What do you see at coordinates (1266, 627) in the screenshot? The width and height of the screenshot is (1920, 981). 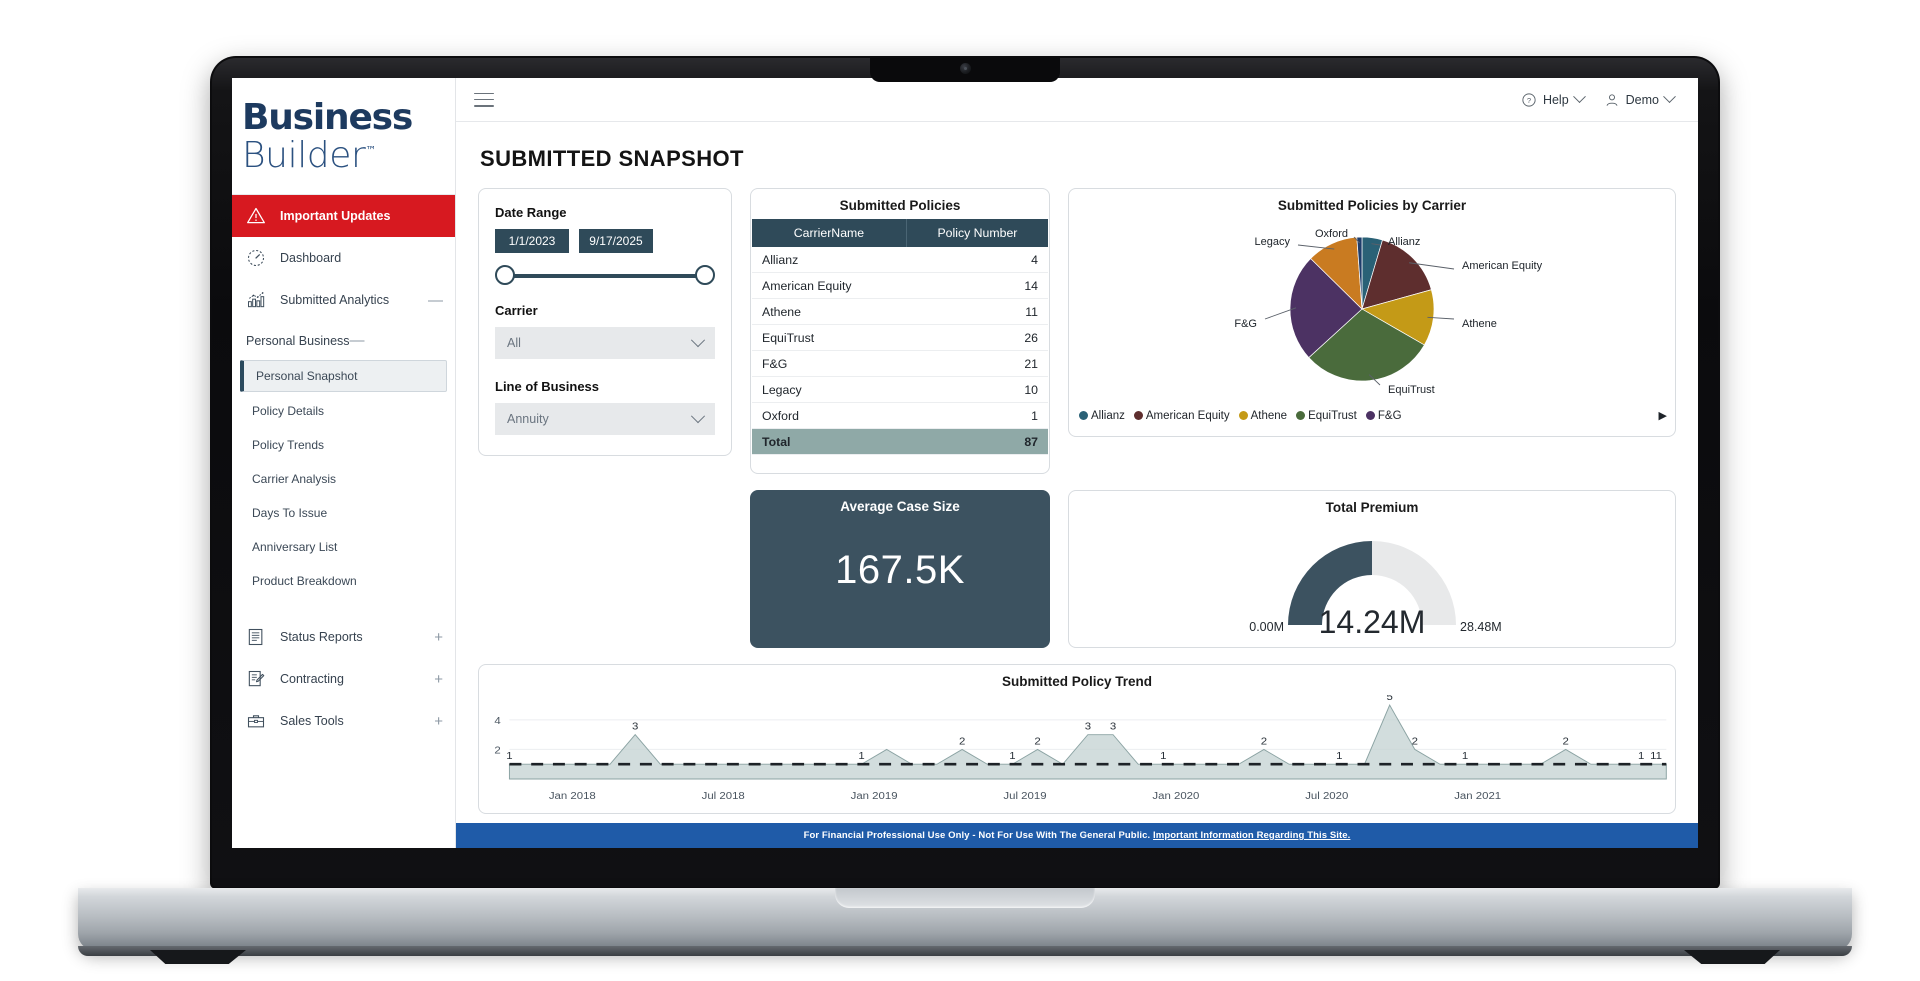 I see `gauge-min-label: 0.00M` at bounding box center [1266, 627].